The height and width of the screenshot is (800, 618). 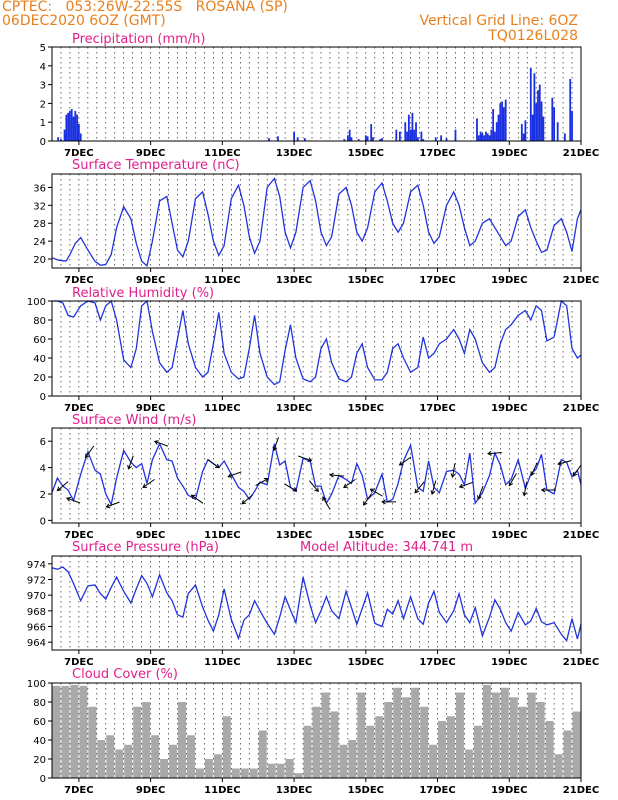 I want to click on panel-title: Surface Pressure (hPa), so click(x=145, y=547).